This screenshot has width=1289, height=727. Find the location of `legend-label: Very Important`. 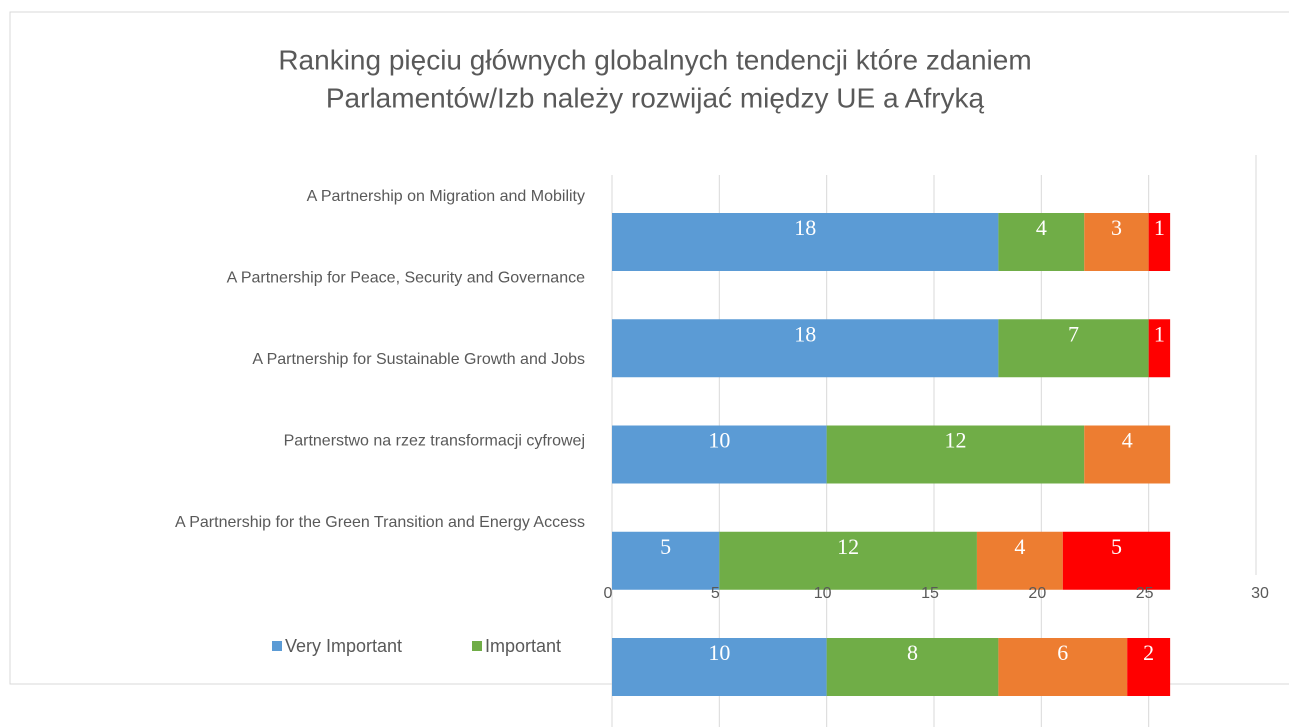

legend-label: Very Important is located at coordinates (343, 646).